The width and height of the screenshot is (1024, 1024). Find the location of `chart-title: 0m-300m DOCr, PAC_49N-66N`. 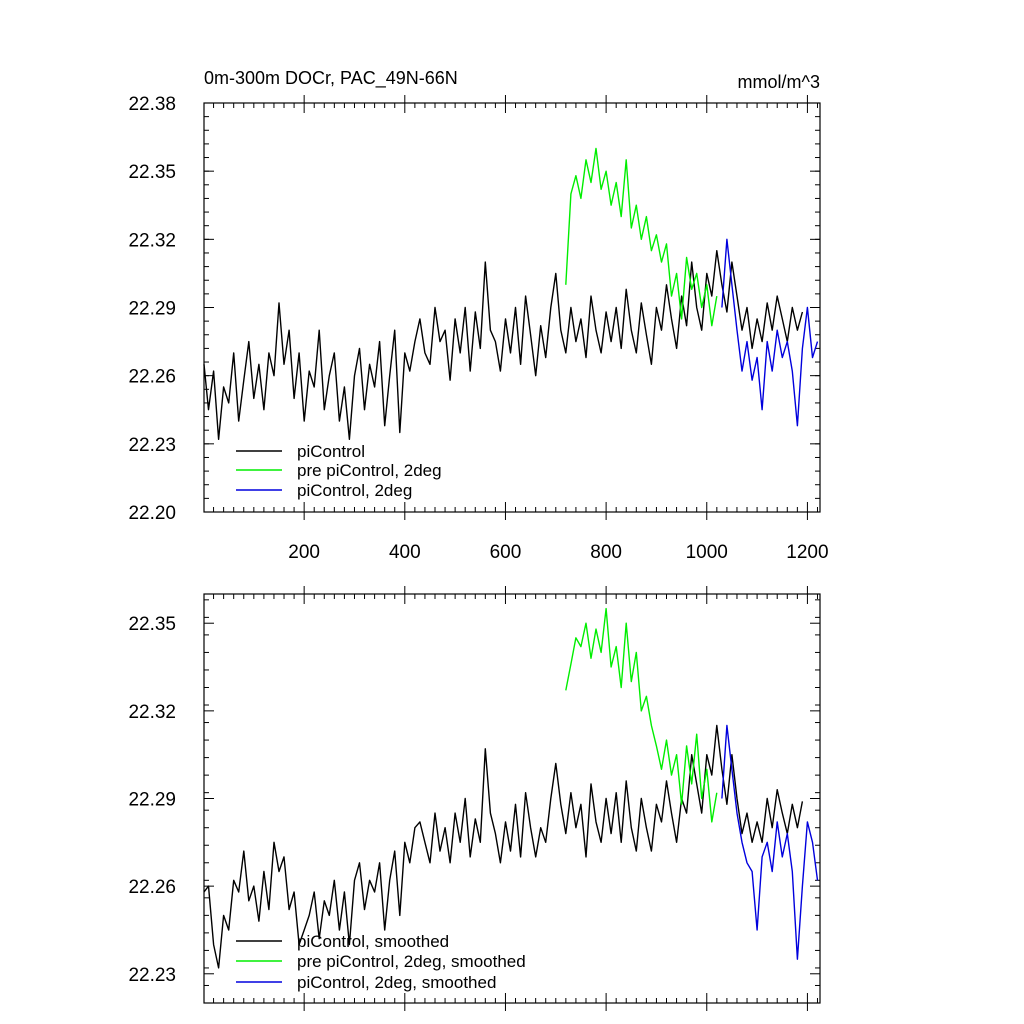

chart-title: 0m-300m DOCr, PAC_49N-66N is located at coordinates (331, 78).